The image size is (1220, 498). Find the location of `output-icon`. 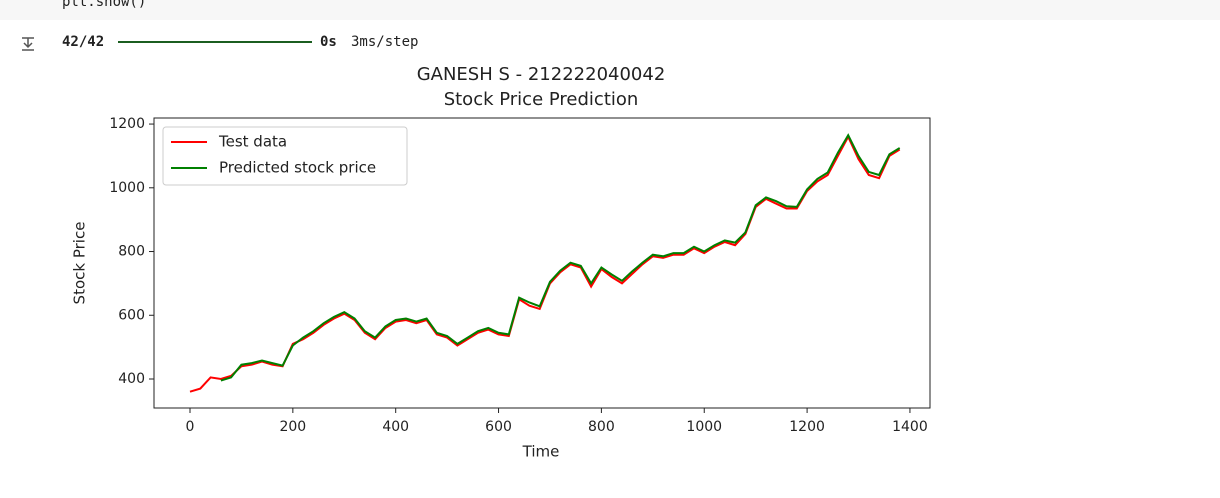

output-icon is located at coordinates (28, 44).